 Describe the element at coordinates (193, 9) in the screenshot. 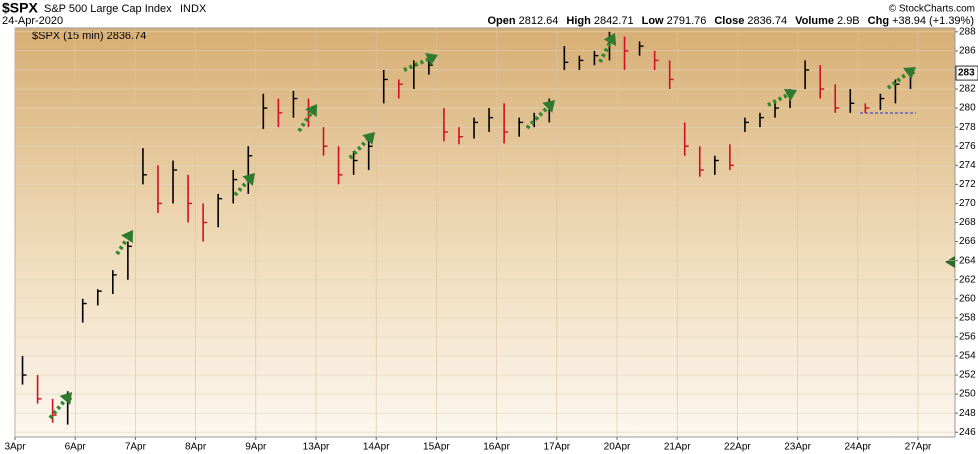

I see `exchange: INDX` at that location.